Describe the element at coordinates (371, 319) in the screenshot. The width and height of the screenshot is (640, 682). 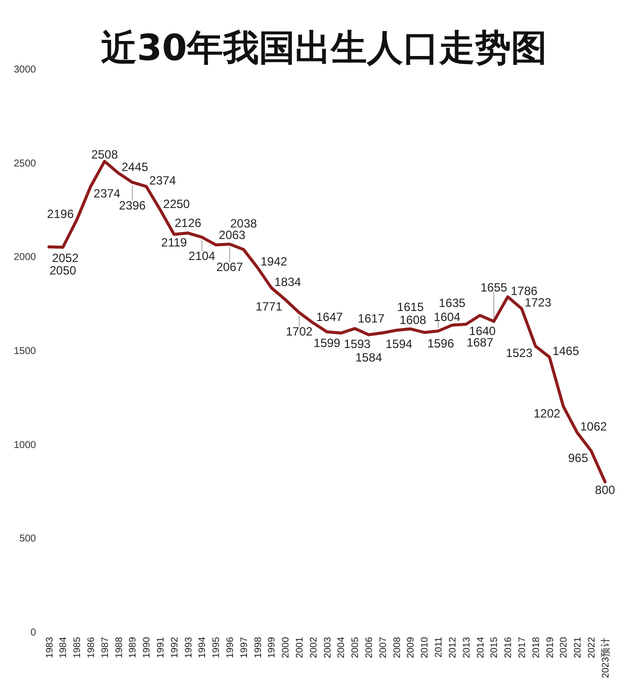
I see `data-label: 1617` at that location.